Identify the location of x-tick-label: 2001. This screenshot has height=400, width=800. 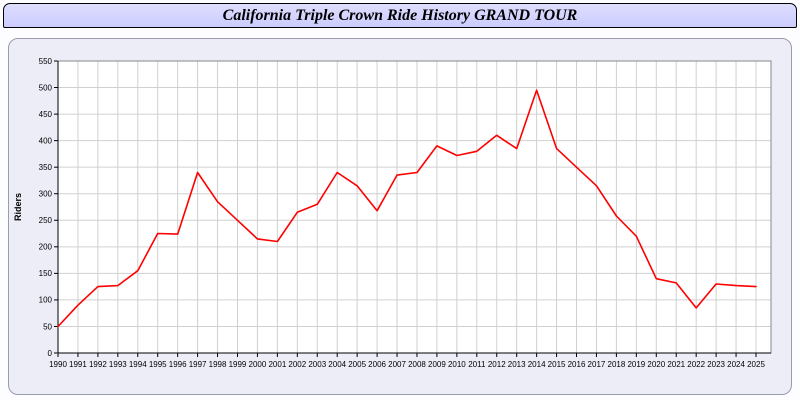
(277, 364).